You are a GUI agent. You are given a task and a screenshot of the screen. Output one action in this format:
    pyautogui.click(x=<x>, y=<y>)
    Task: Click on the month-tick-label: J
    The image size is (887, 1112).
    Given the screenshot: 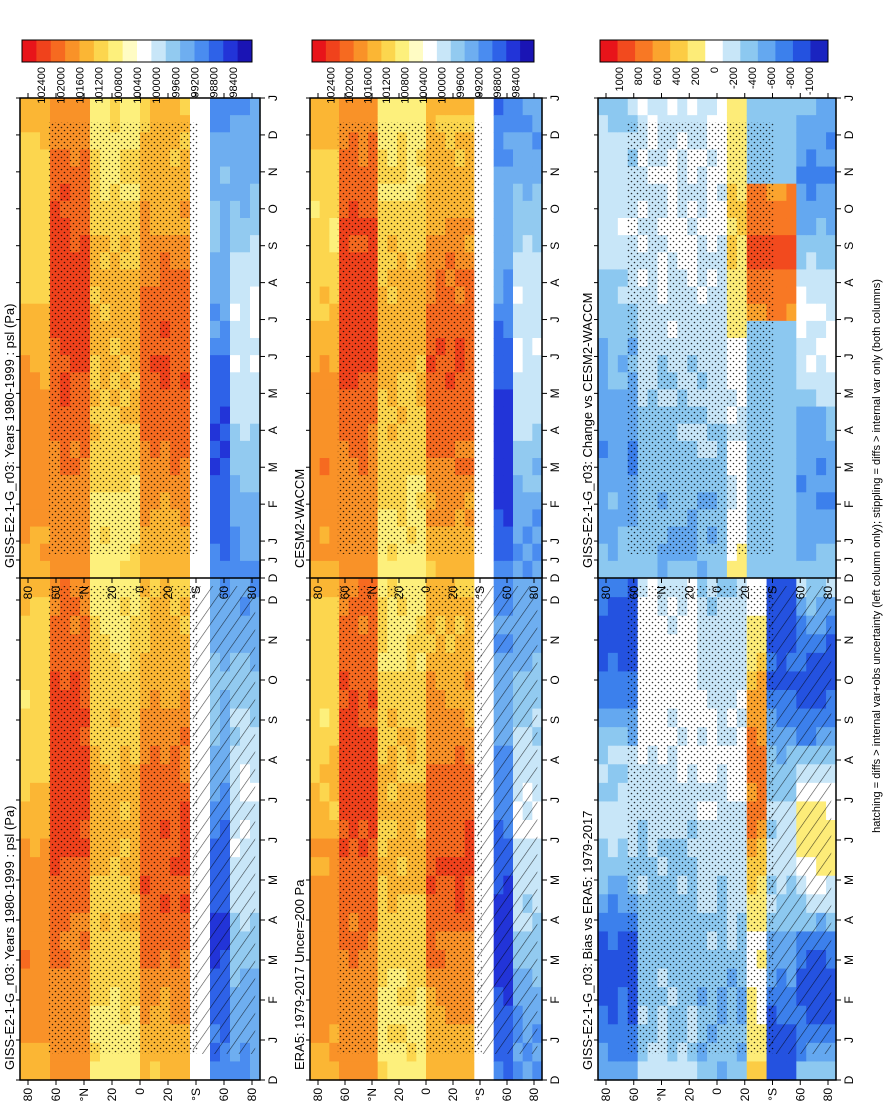 What is the action you would take?
    pyautogui.click(x=849, y=356)
    